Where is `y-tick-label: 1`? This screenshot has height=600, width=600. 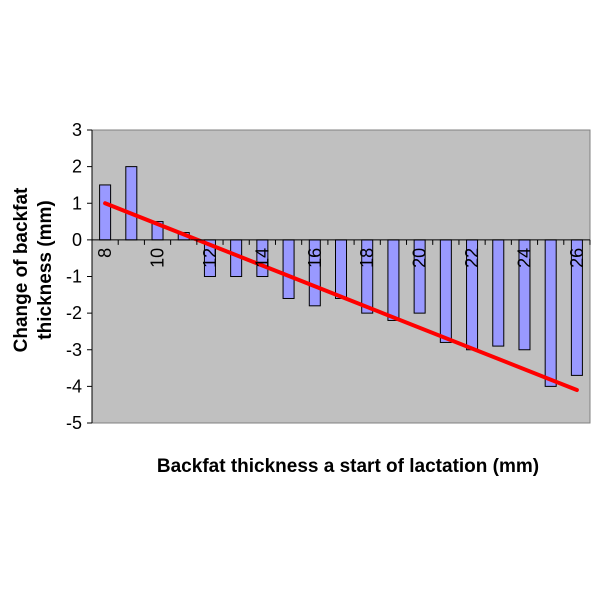
y-tick-label: 1 is located at coordinates (77, 203).